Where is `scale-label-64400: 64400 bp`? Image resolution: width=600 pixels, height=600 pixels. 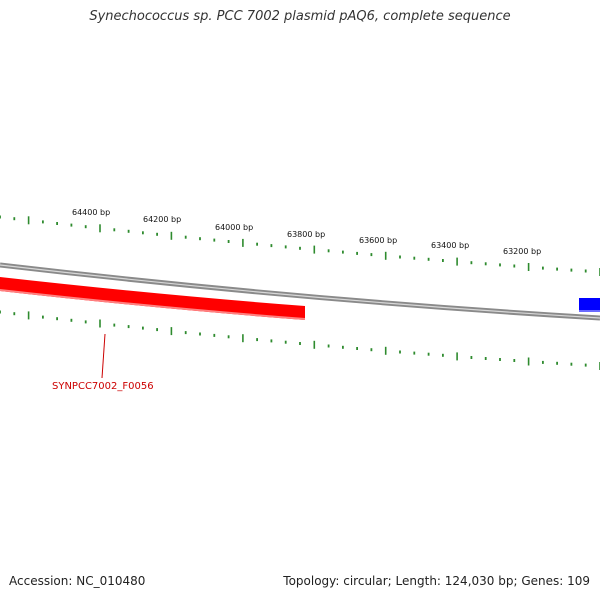
scale-label-64400: 64400 bp is located at coordinates (91, 212).